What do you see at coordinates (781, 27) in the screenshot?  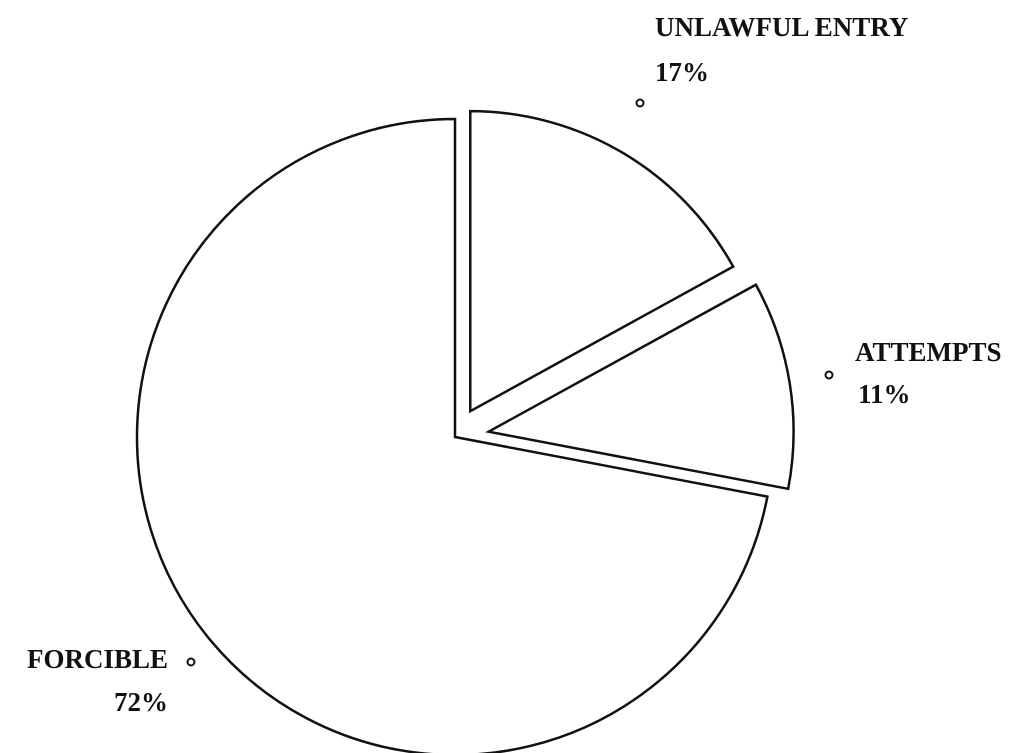 I see `slice-label: UNLAWFUL ENTRY` at bounding box center [781, 27].